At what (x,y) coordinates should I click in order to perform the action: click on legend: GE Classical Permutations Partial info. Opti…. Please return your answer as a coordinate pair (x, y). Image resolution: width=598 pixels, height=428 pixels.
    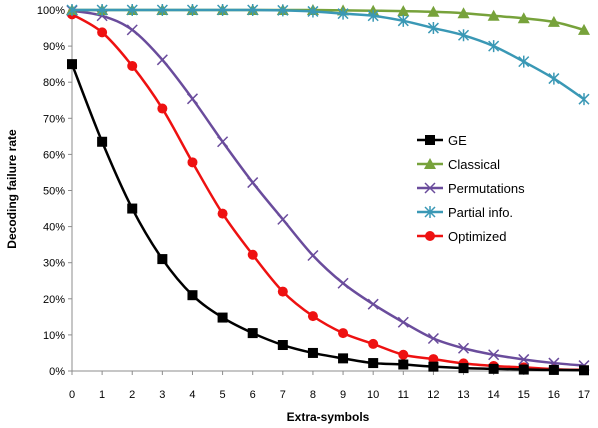
    Looking at the image, I should click on (471, 188).